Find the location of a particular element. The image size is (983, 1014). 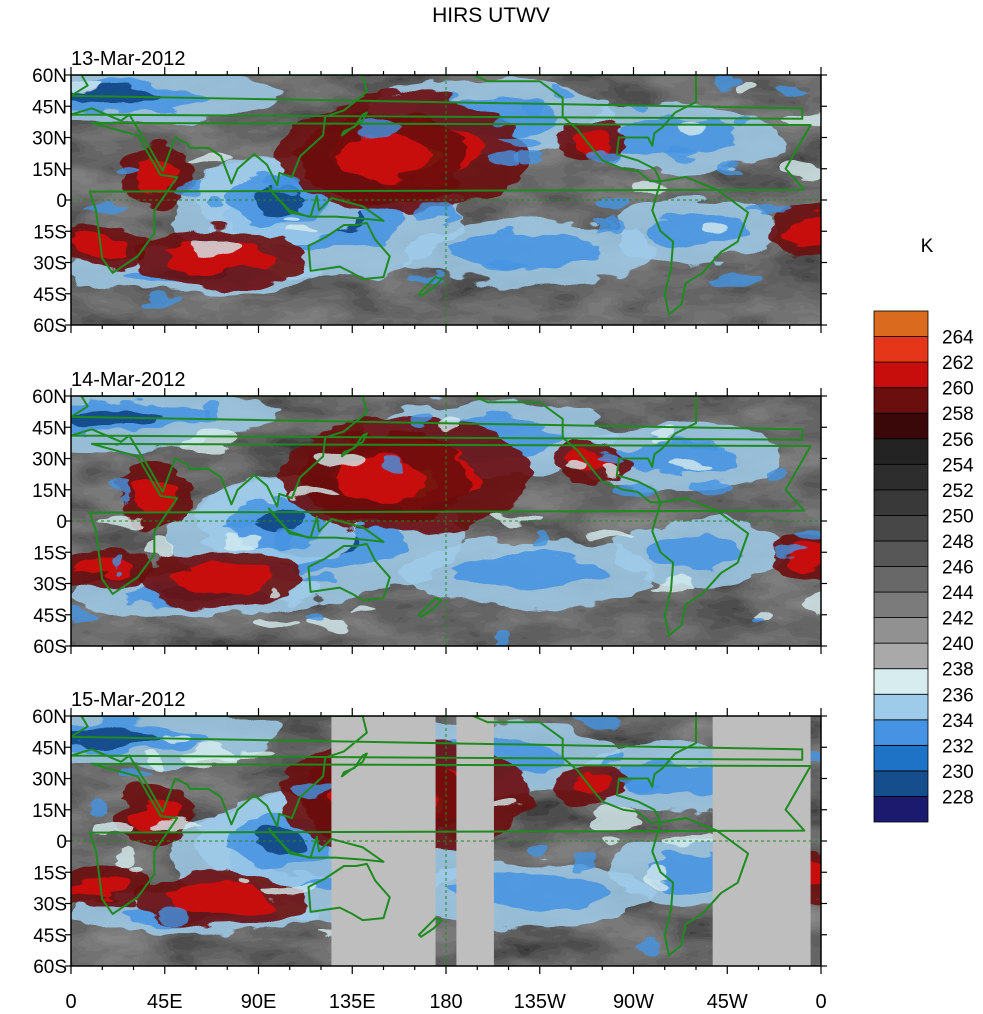

colorbar-level-label: 254 is located at coordinates (958, 465).